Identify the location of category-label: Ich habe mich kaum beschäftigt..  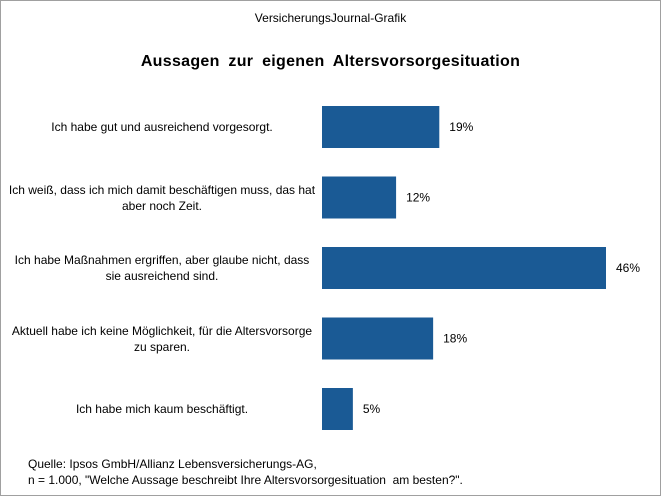
(162, 409).